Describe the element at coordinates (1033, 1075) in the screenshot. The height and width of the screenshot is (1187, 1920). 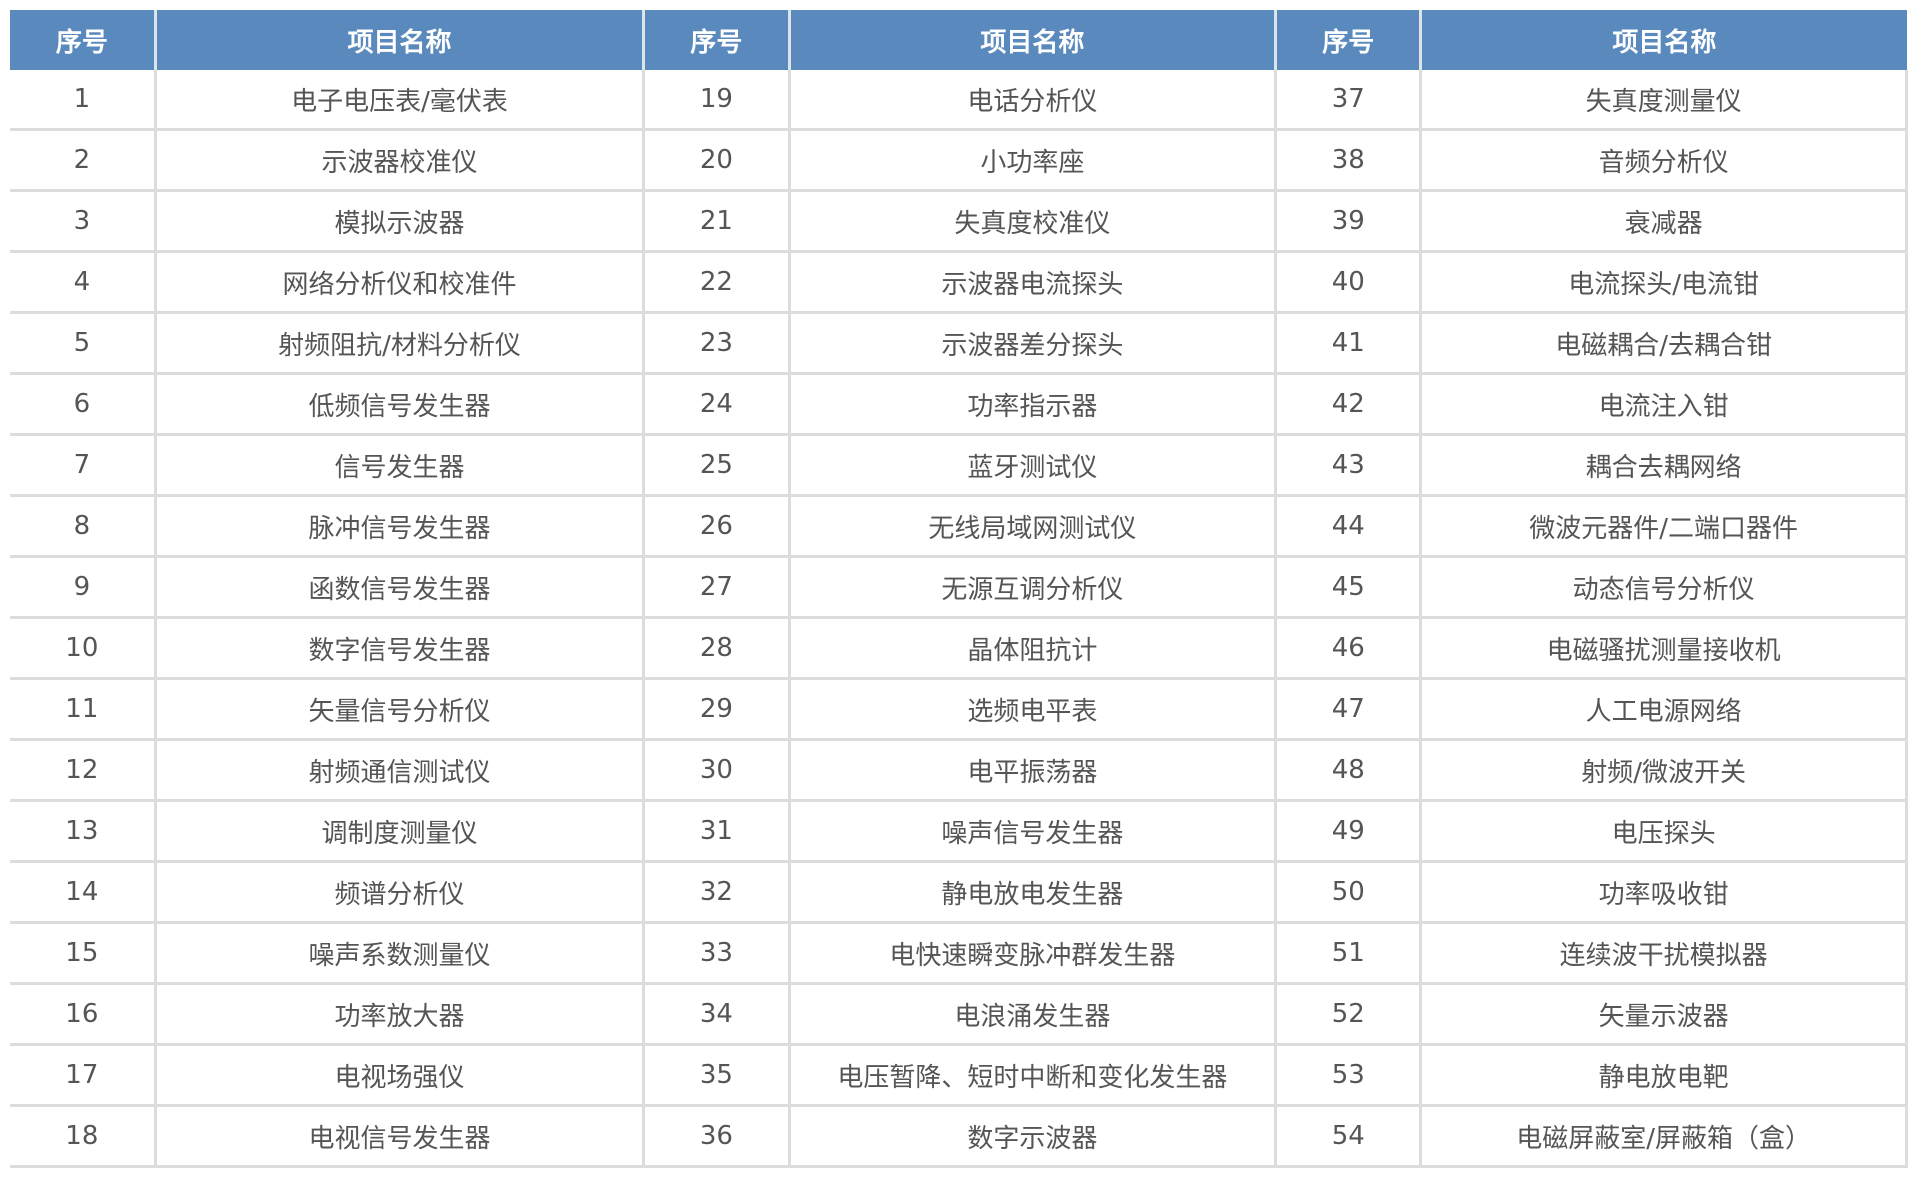
I see `cell-item-name: 电压暂降、短时中断和变化发生器` at that location.